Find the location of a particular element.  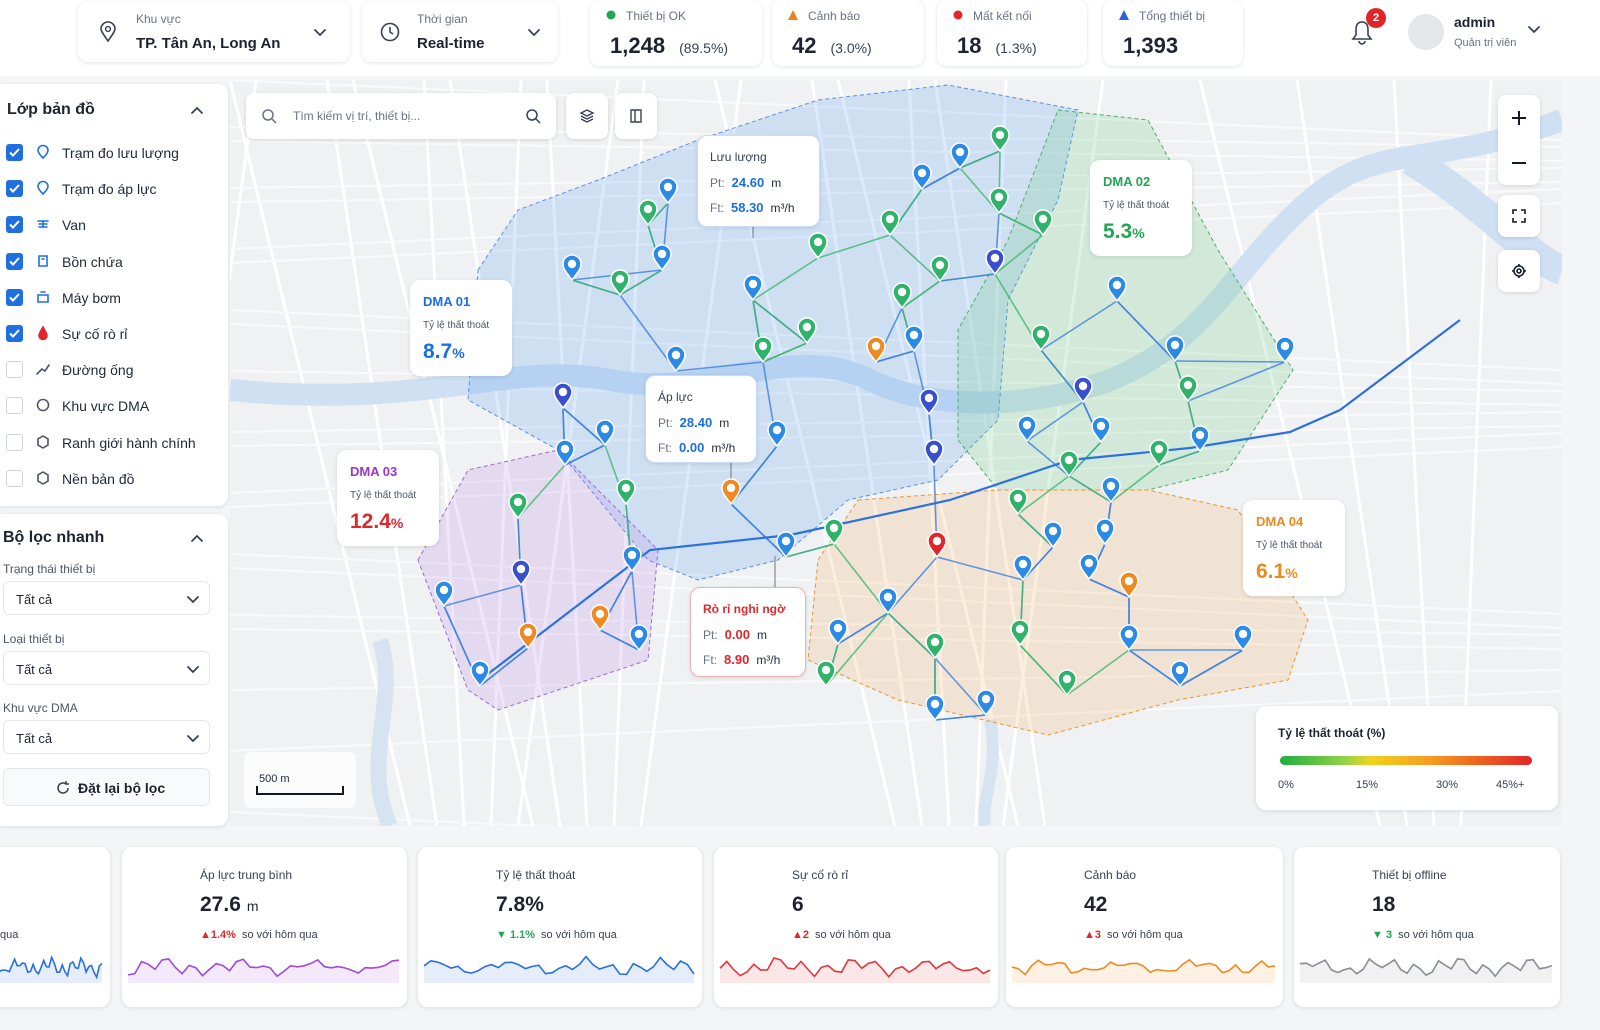

locate-button is located at coordinates (1519, 271).